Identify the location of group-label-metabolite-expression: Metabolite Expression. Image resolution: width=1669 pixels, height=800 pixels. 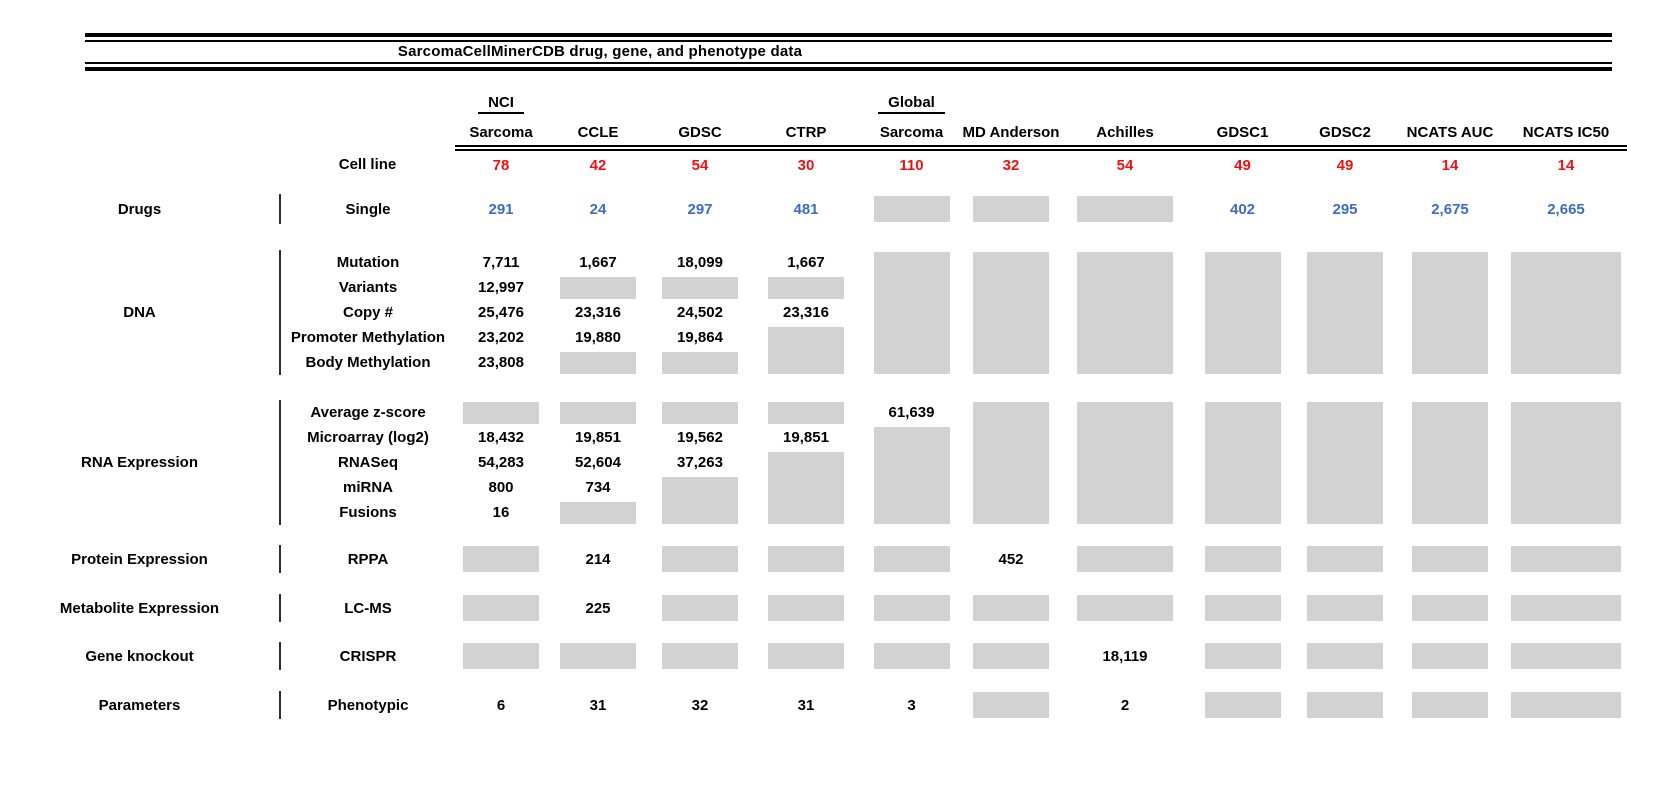
(139, 608).